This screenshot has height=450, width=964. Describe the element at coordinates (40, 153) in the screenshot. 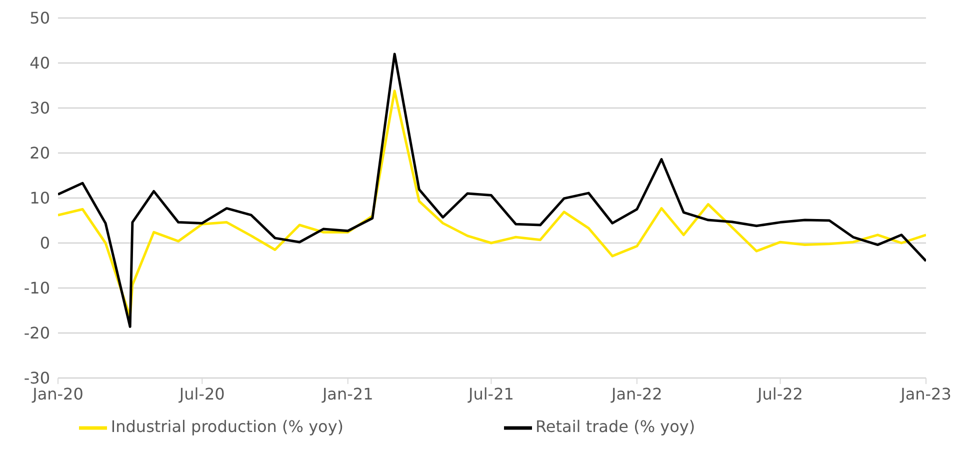

I see `y-tick-label: 20` at that location.